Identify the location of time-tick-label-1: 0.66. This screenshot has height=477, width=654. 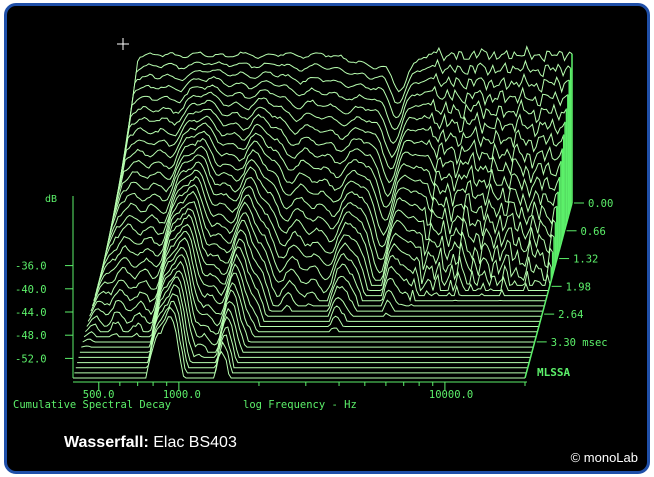
(593, 232).